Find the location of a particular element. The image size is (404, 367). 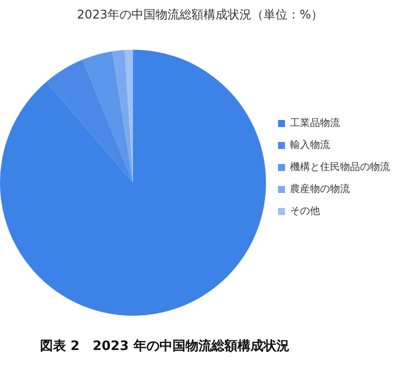

text: 図表 2 2023 年の中国物流総額構成状況 is located at coordinates (164, 346).